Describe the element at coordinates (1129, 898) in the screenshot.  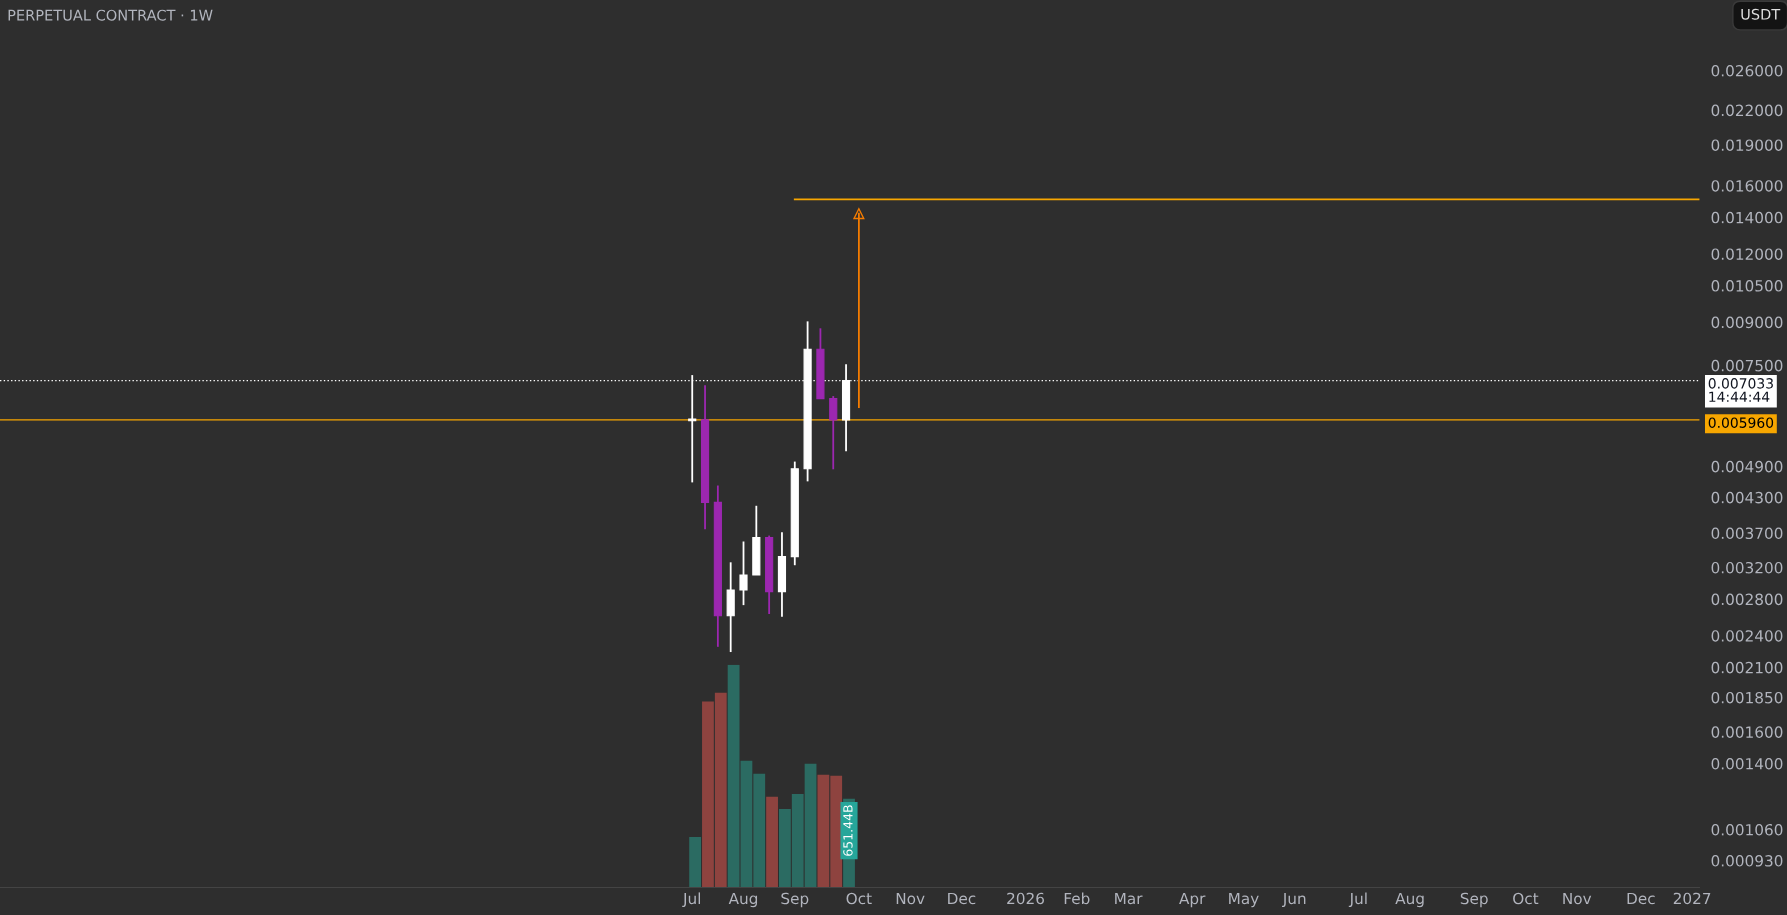
I see `x-tick-label: Mar` at that location.